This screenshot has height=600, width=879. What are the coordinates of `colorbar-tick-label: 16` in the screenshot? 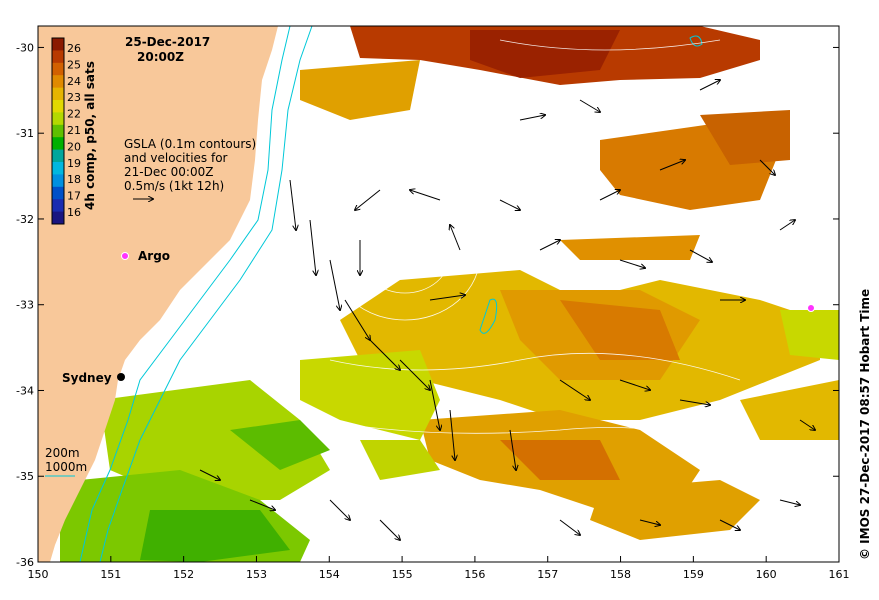 It's located at (74, 212).